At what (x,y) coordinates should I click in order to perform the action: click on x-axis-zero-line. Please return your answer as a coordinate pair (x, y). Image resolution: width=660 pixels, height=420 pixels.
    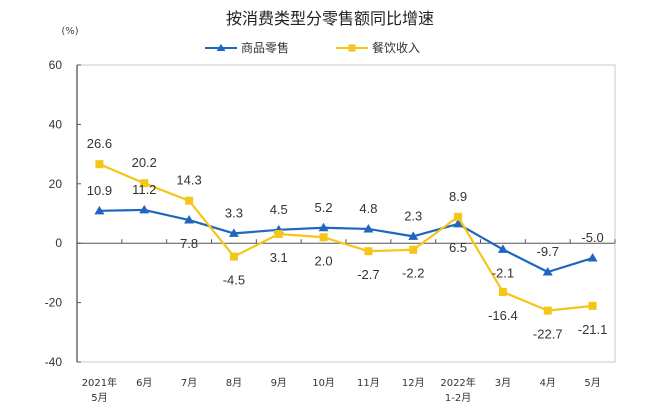
    Looking at the image, I should click on (346, 241).